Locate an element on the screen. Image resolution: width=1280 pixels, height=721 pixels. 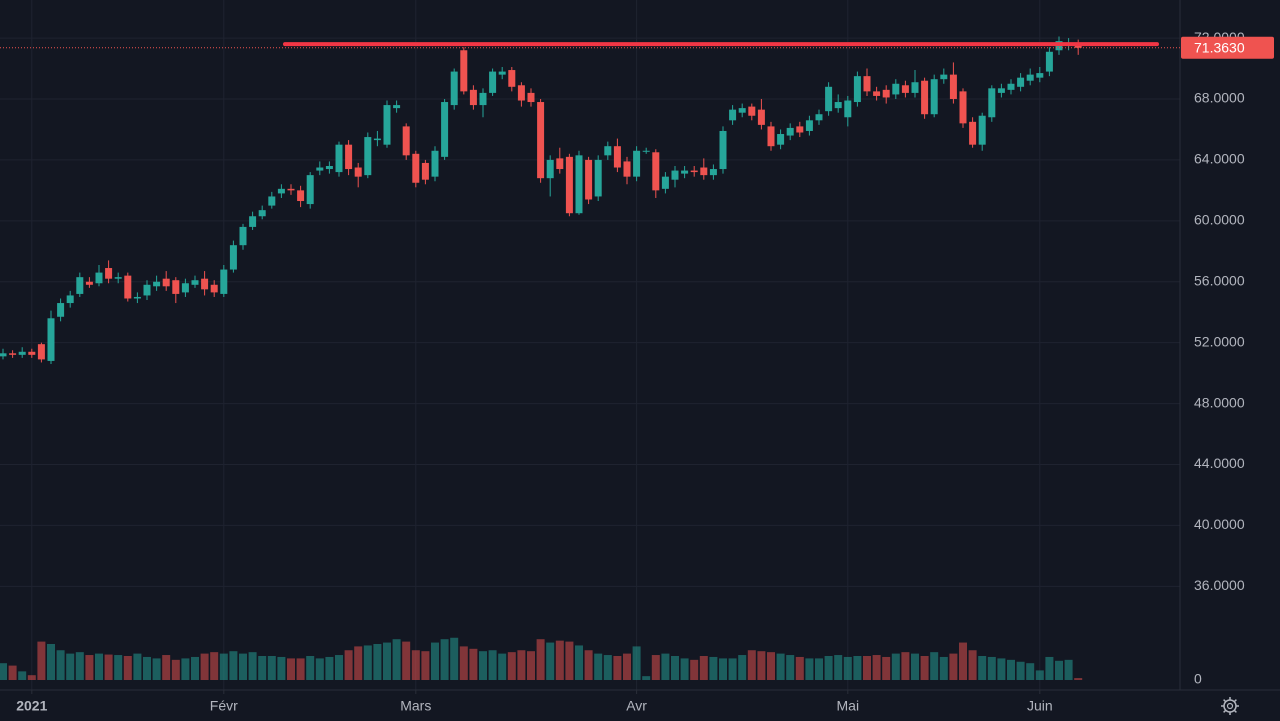
y-tick-label: 36.0000 is located at coordinates (1219, 585).